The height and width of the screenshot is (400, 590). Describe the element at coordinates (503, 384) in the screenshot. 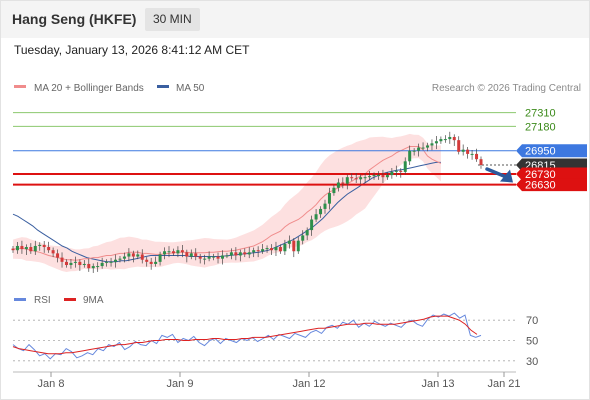

I see `x-tick-label: Jan 21` at that location.